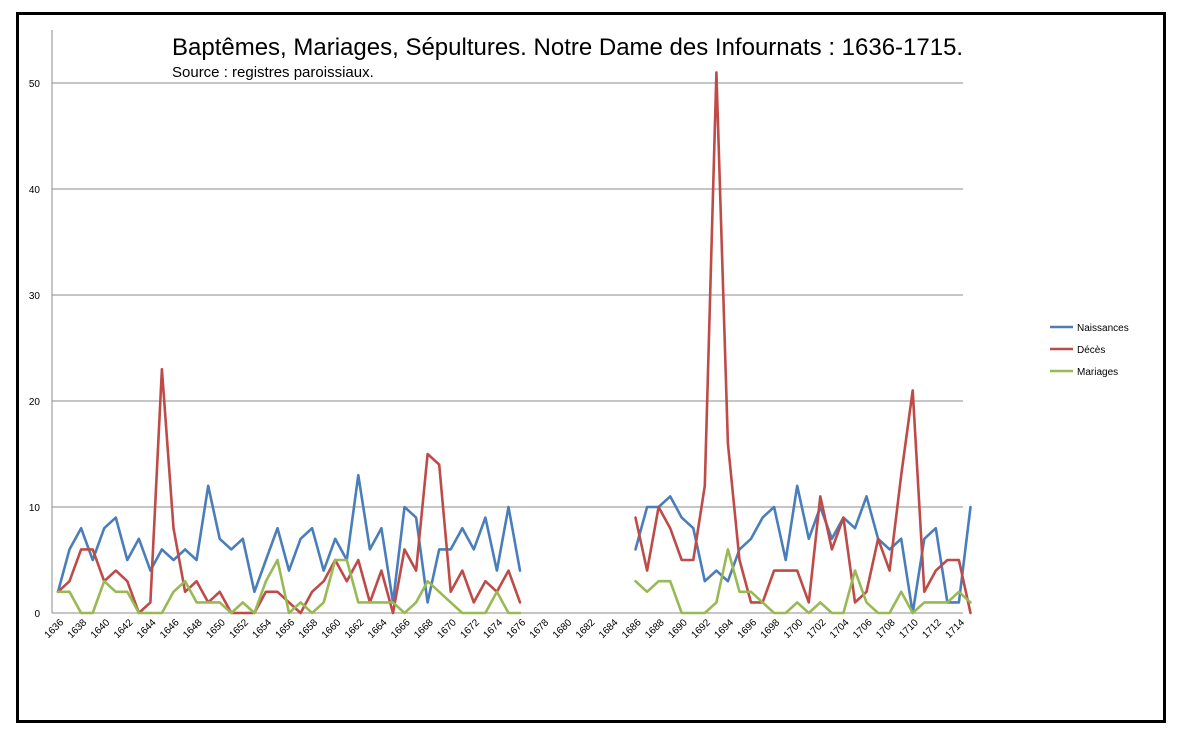 This screenshot has height=745, width=1177. What do you see at coordinates (378, 629) in the screenshot?
I see `x-tick-label: 1664` at bounding box center [378, 629].